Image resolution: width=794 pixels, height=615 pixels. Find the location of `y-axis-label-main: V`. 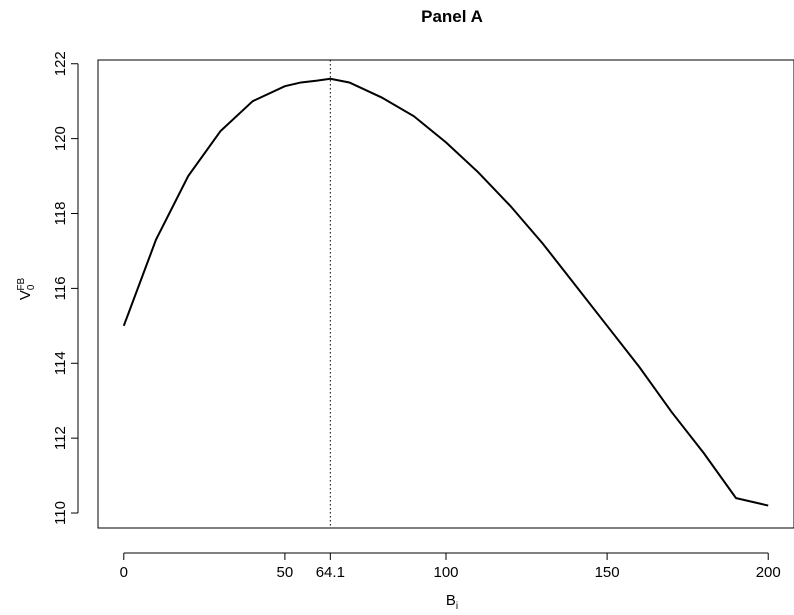

y-axis-label-main: V is located at coordinates (25, 295).